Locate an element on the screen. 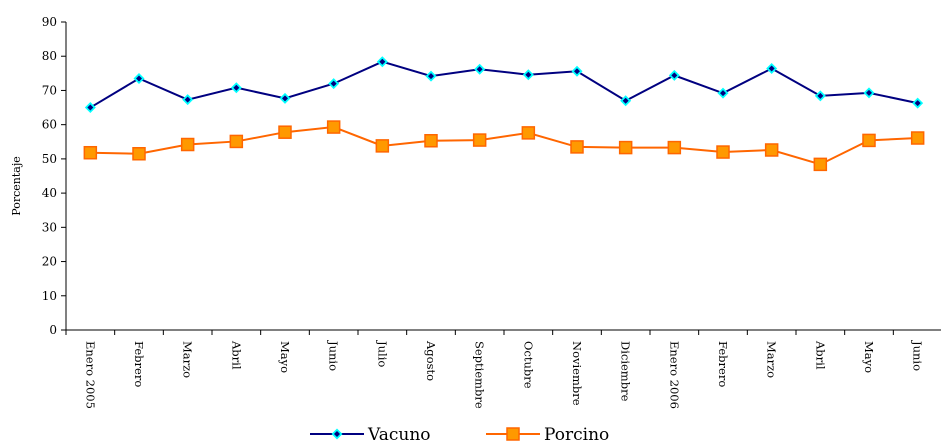 This screenshot has height=443, width=941. x-tick-label: Diciembre is located at coordinates (626, 371).